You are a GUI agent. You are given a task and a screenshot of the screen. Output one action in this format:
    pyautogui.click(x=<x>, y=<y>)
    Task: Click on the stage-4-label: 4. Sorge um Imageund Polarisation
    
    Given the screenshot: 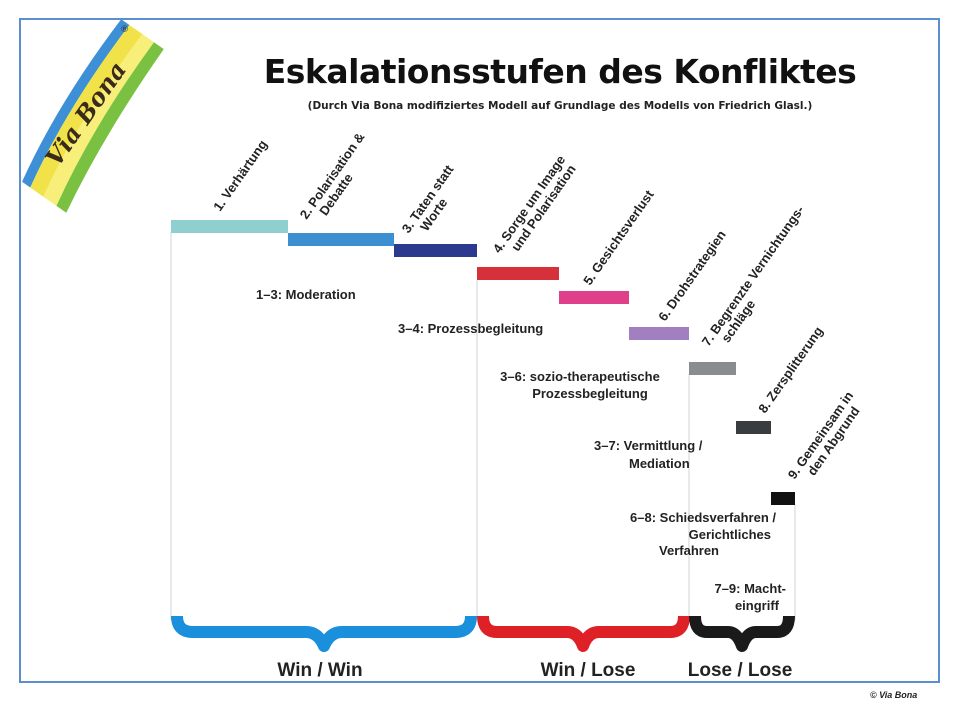 What is the action you would take?
    pyautogui.click(x=535, y=207)
    